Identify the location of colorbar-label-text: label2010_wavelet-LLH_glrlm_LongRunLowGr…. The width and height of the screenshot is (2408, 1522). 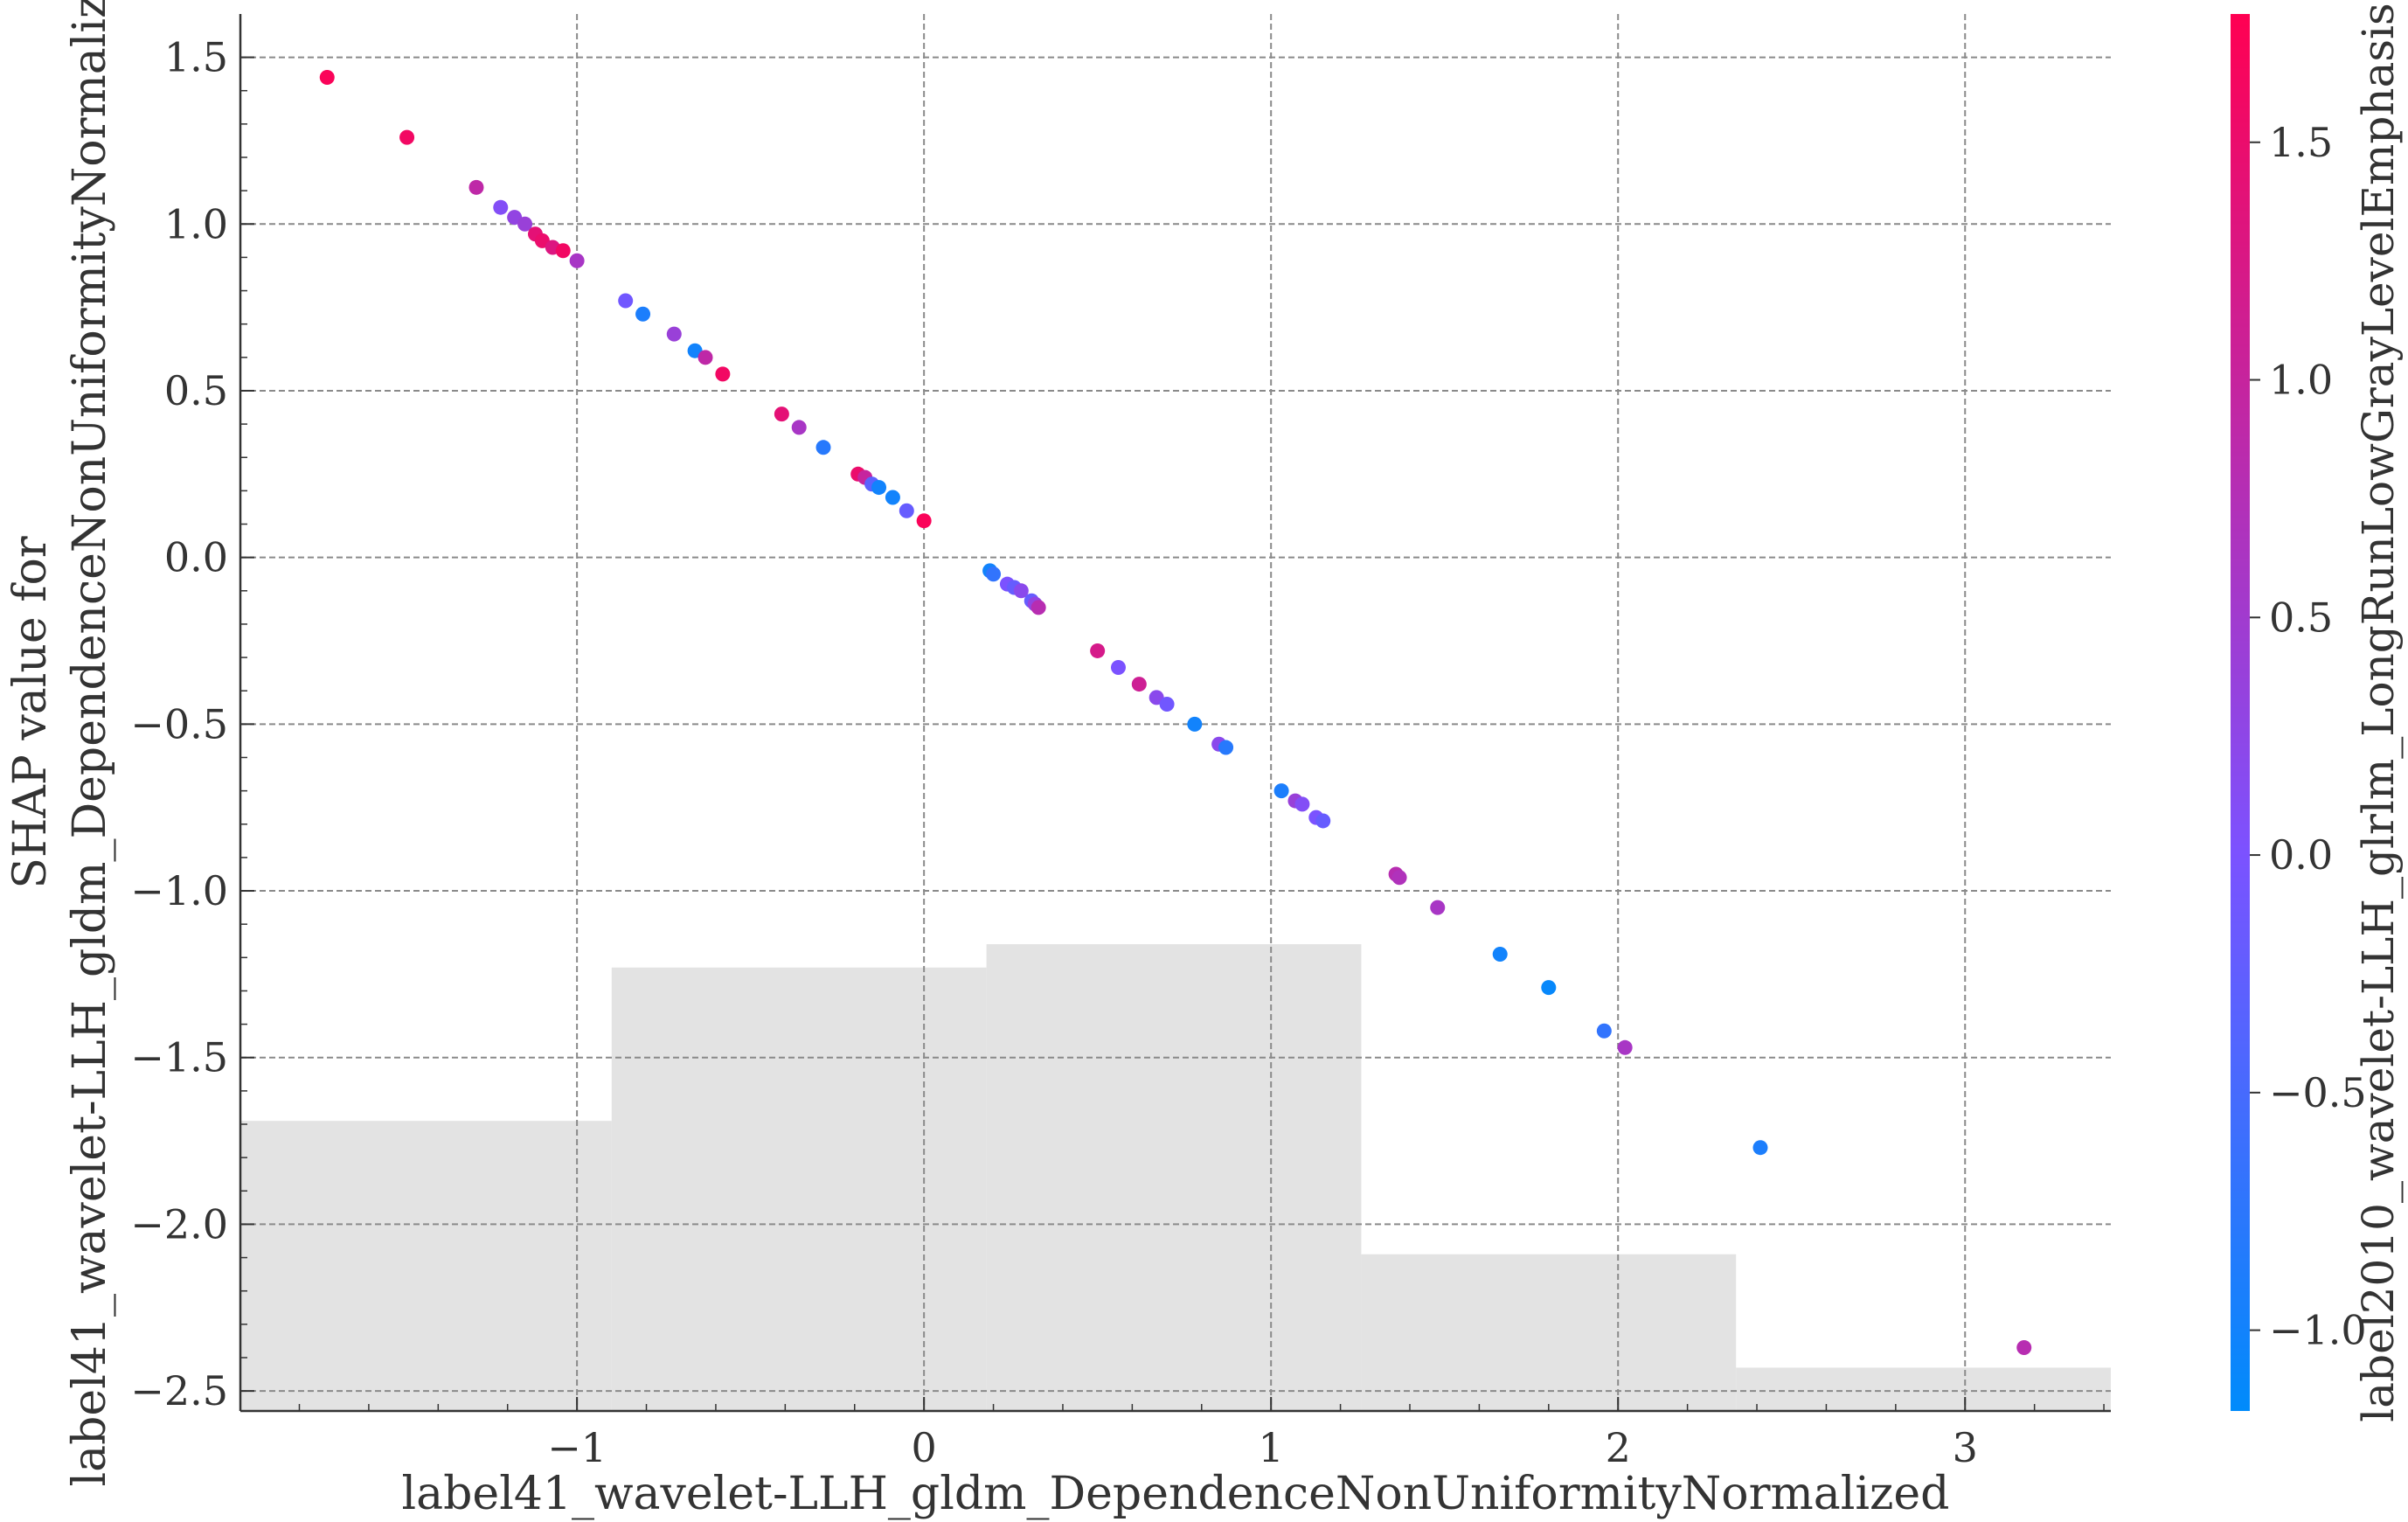
(2378, 712).